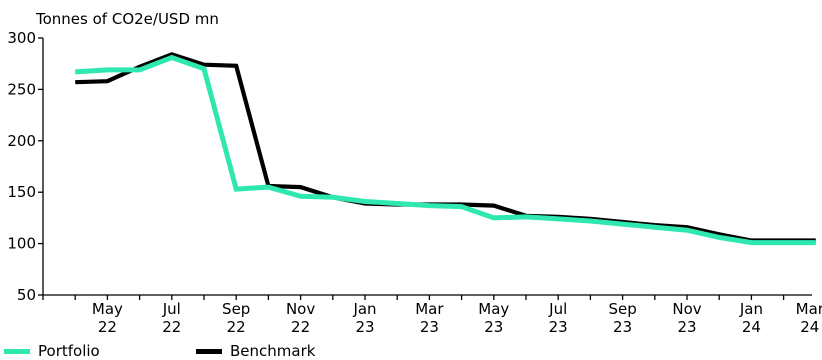 This screenshot has height=360, width=822. What do you see at coordinates (21, 244) in the screenshot?
I see `y-tick-label: 100` at bounding box center [21, 244].